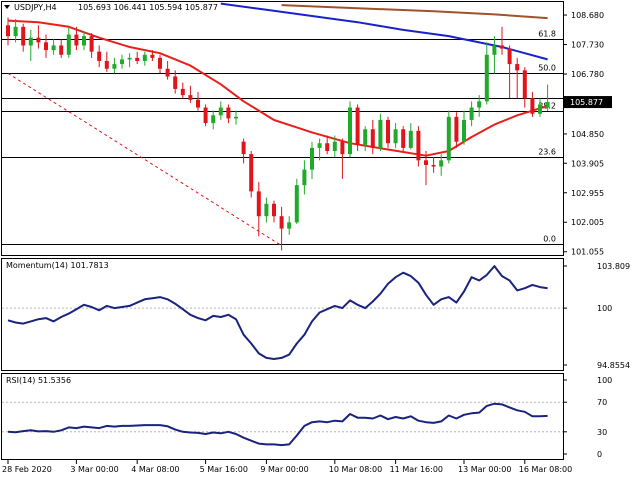 The height and width of the screenshot is (480, 640). Describe the element at coordinates (587, 15) in the screenshot. I see `price-tick-label: 108.680` at that location.